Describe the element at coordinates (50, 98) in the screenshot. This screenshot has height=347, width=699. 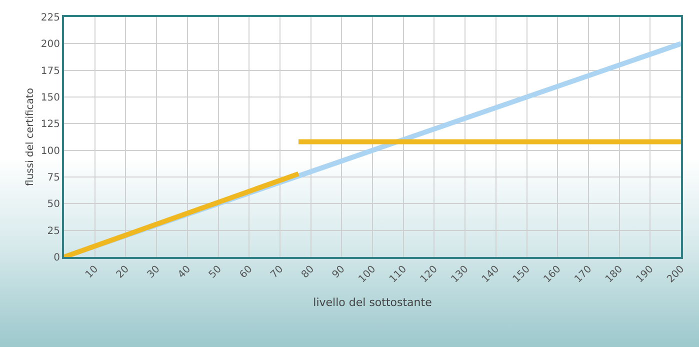
I see `y-tick-label: 150` at that location.